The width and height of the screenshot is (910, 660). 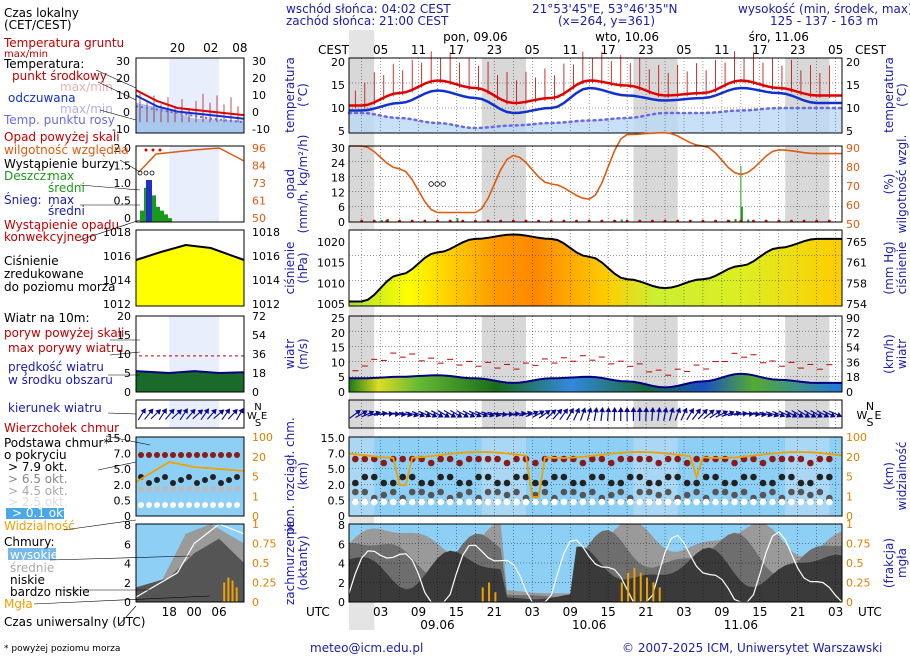 I want to click on legend-rh-tick: 61, so click(x=259, y=201).